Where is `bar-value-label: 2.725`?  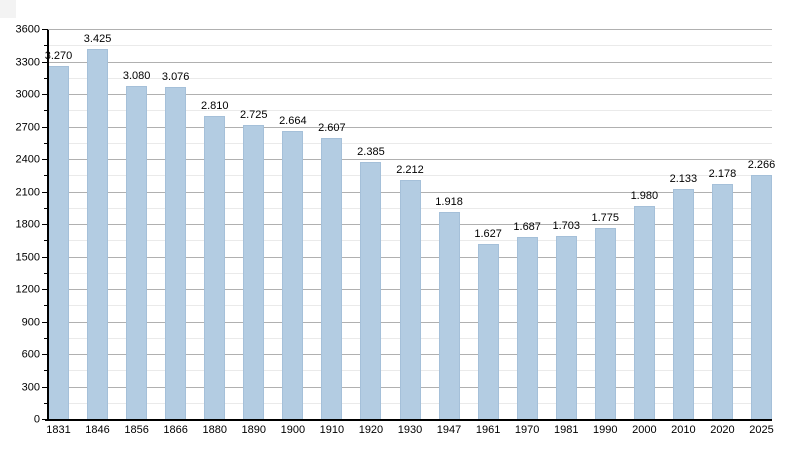
bar-value-label: 2.725 is located at coordinates (254, 114).